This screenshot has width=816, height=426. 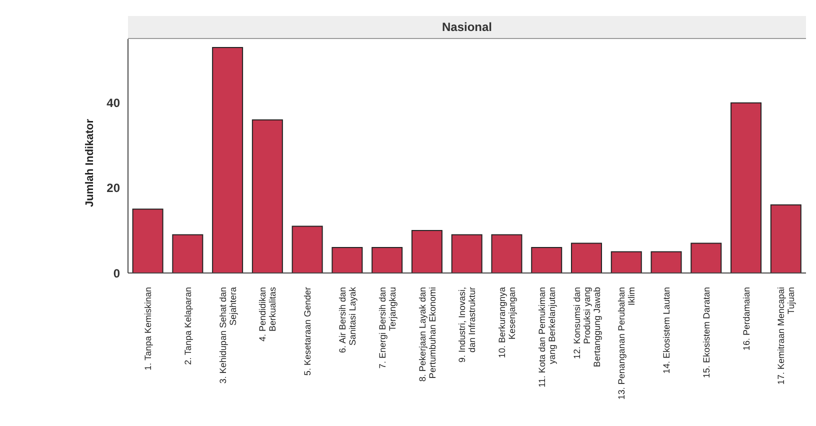 I want to click on x-tick-label: 4. Pendidikan Berkualitas, so click(x=268, y=314).